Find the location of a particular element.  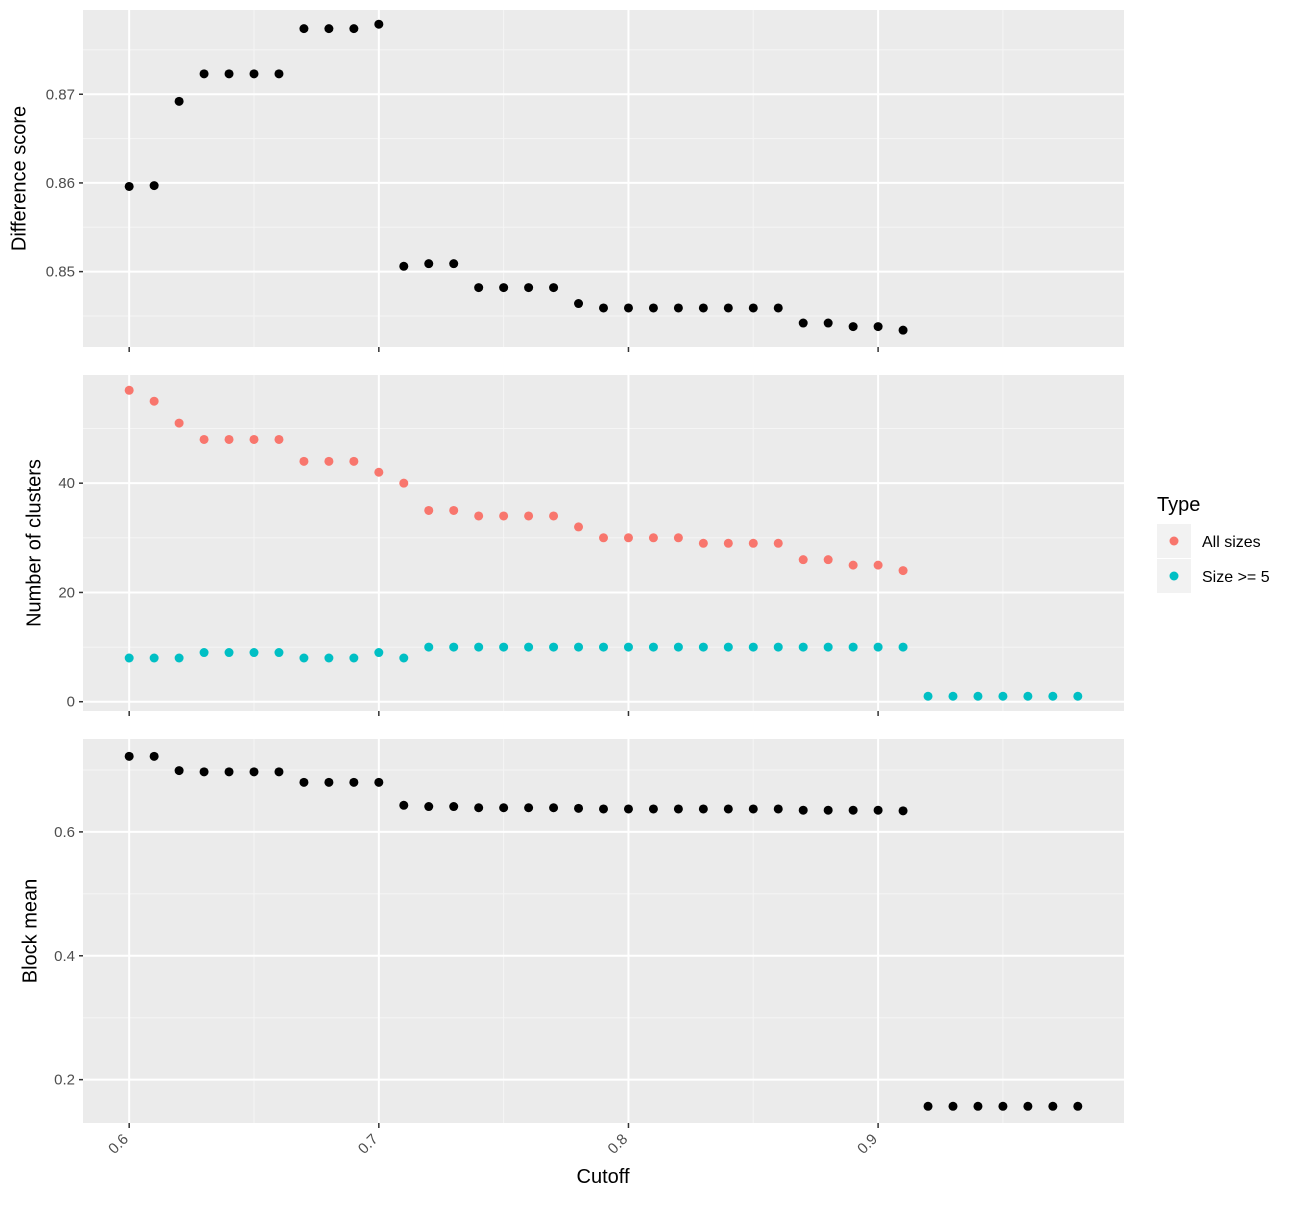

legend: Type All sizes Size >= 5 is located at coordinates (1213, 543).